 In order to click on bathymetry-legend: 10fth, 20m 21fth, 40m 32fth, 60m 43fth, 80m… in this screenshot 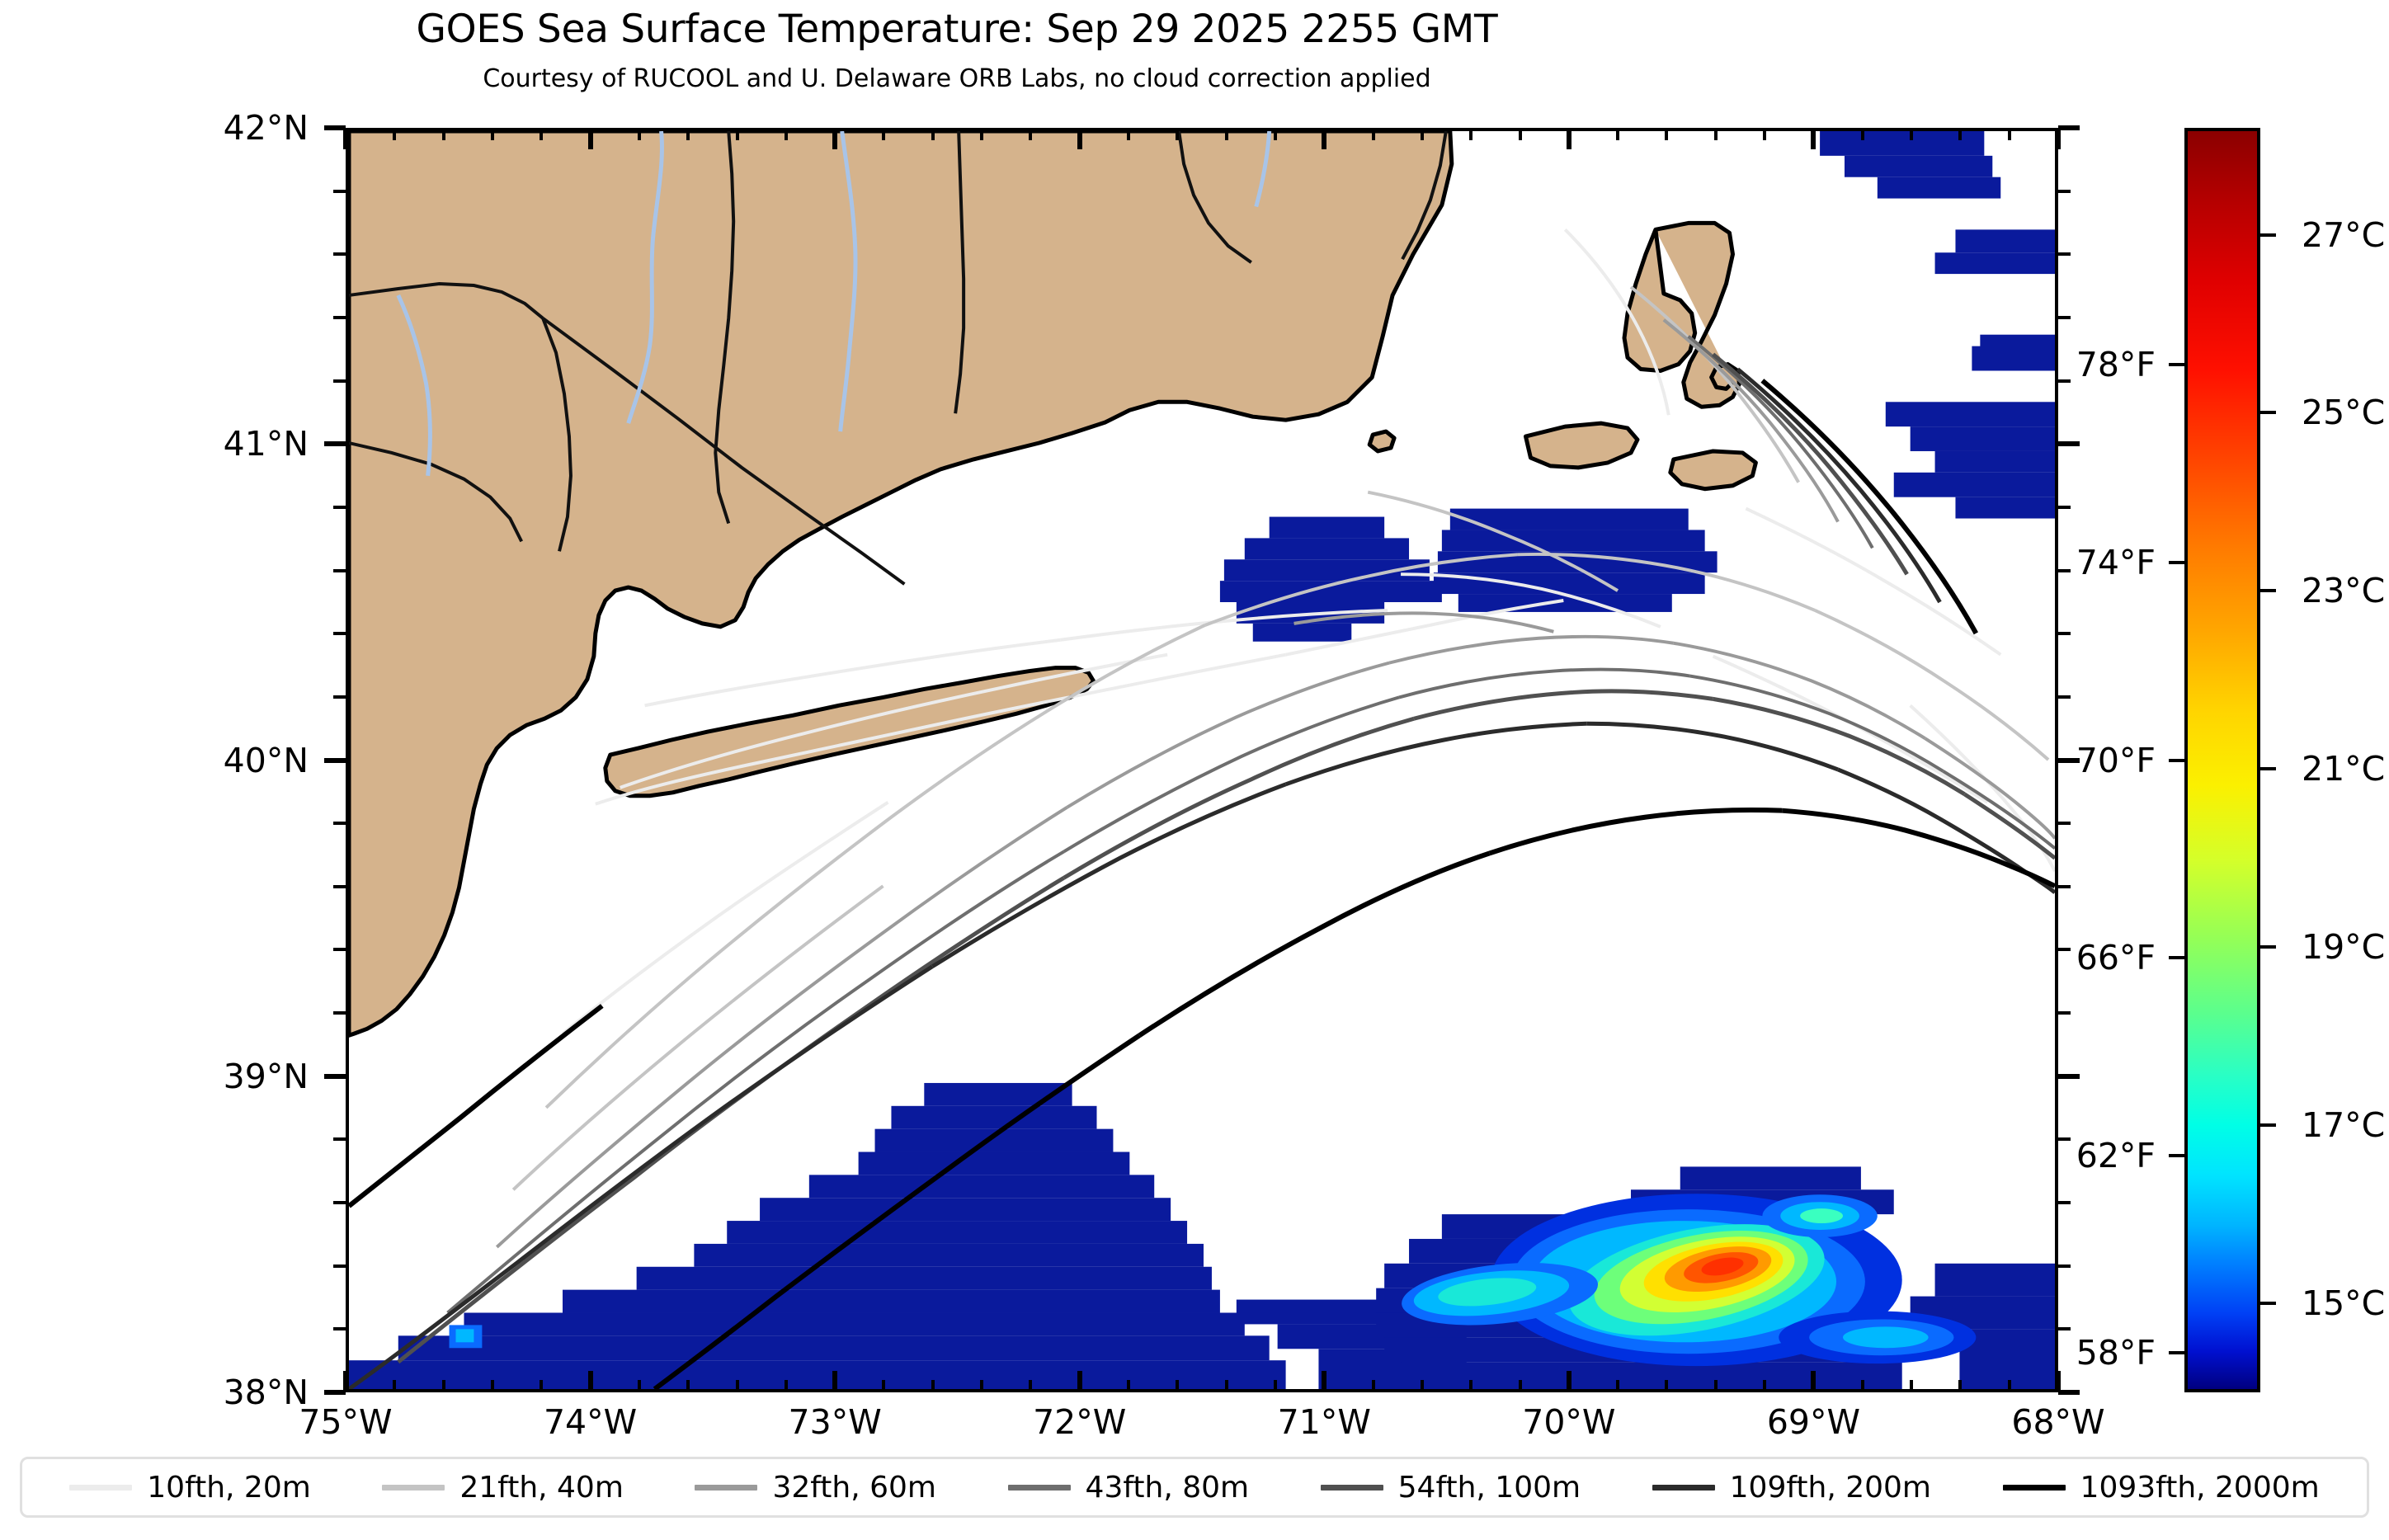, I will do `click(1194, 1487)`.